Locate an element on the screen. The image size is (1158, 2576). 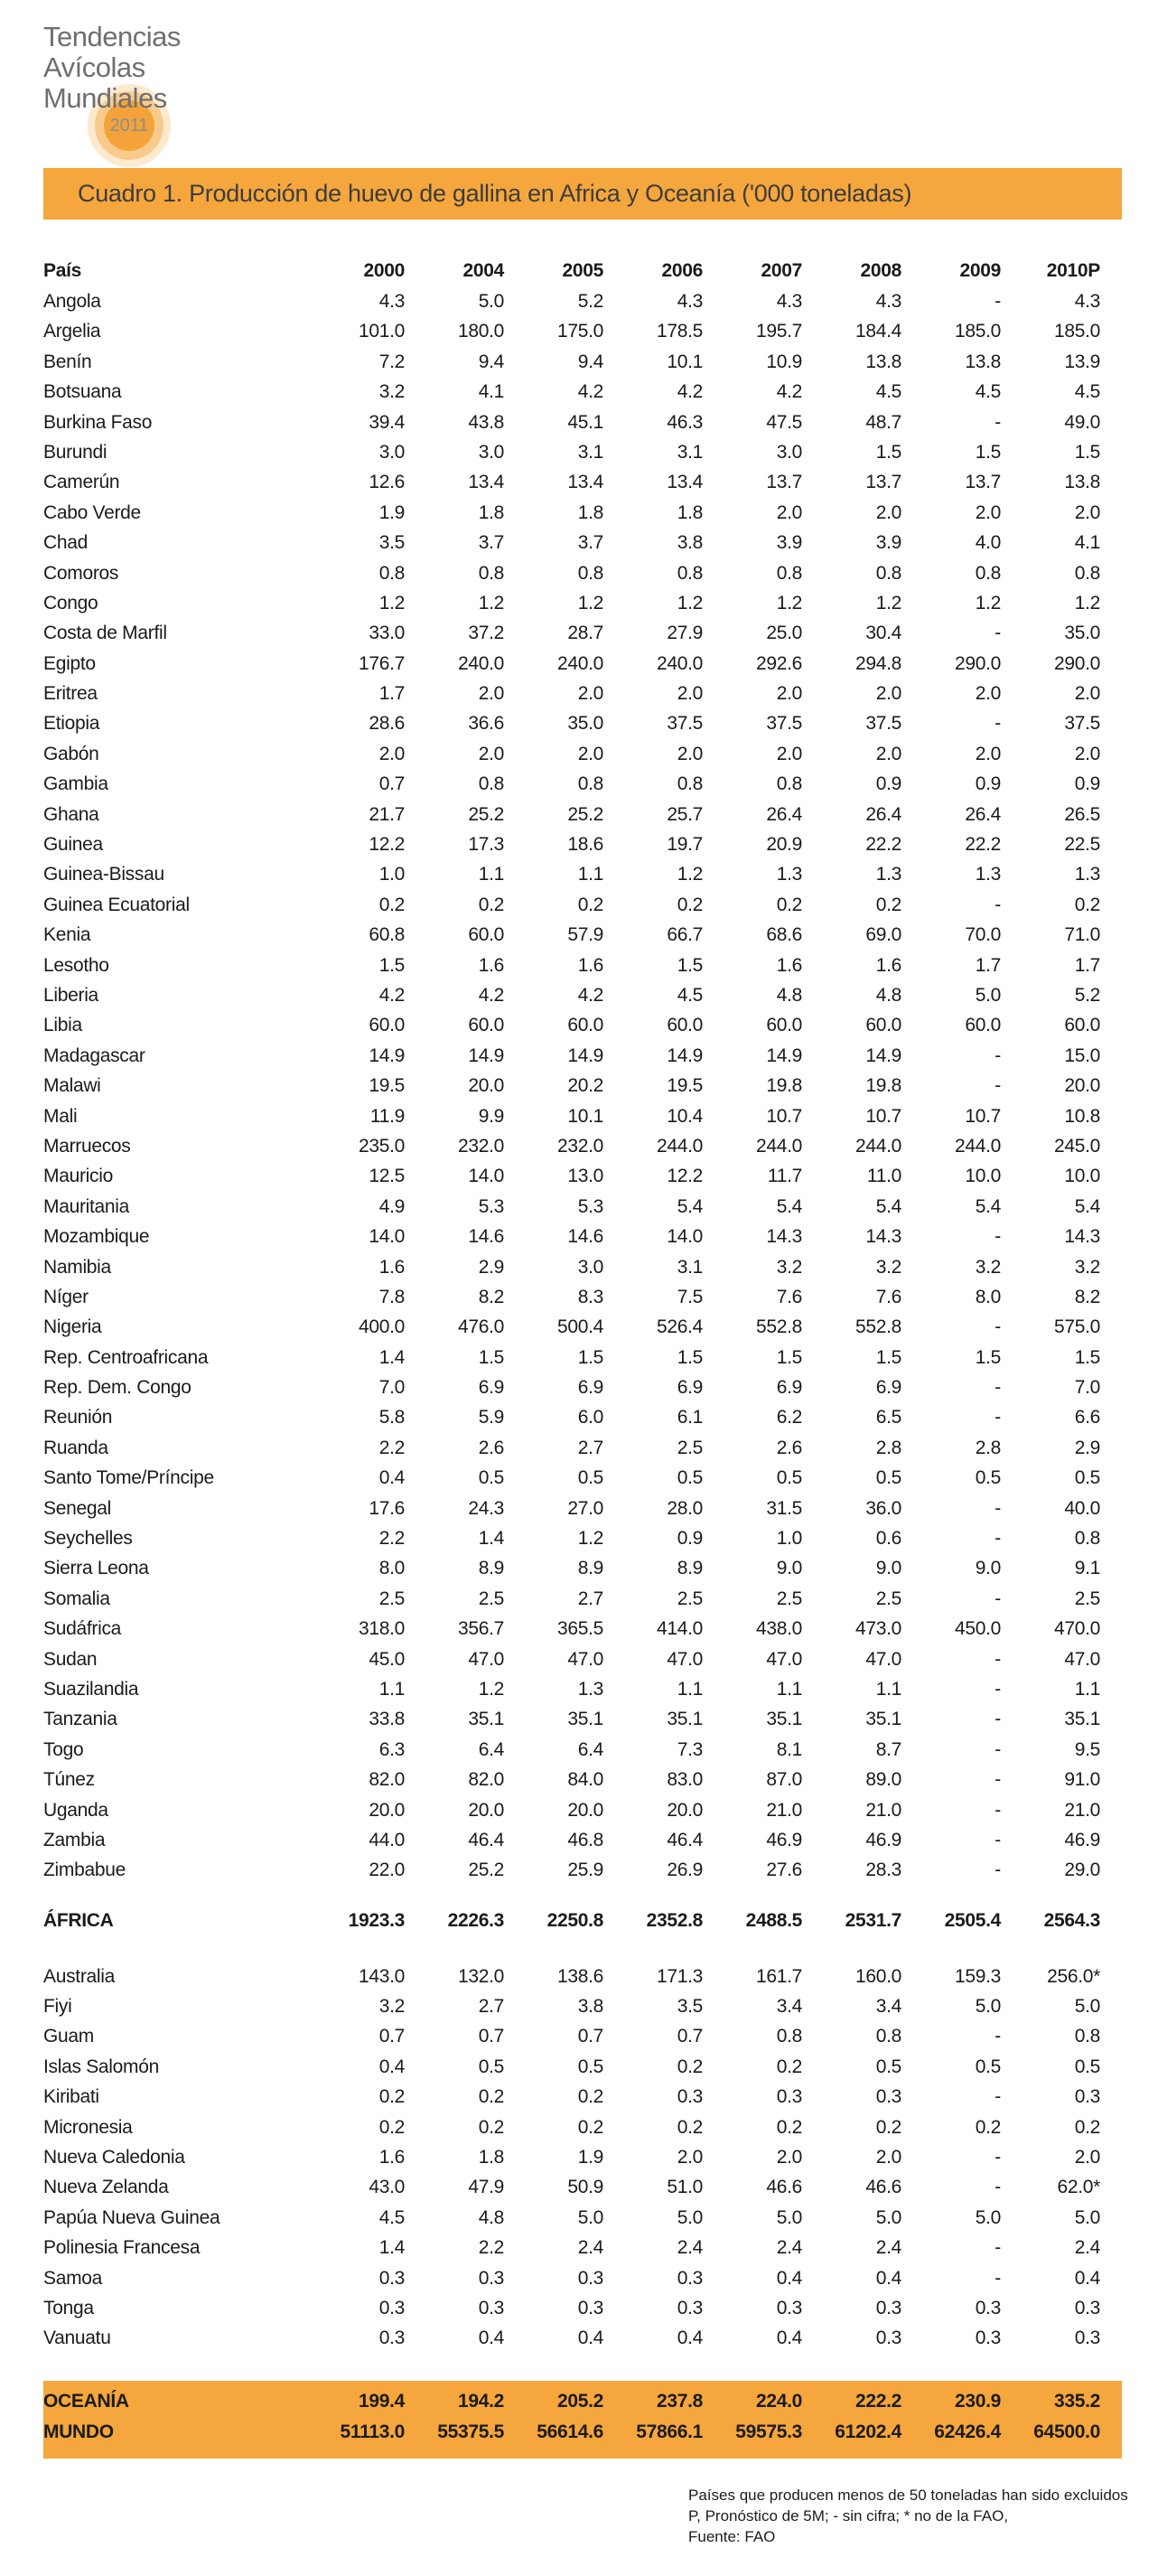
value-cell: 4.9 is located at coordinates (392, 1206).